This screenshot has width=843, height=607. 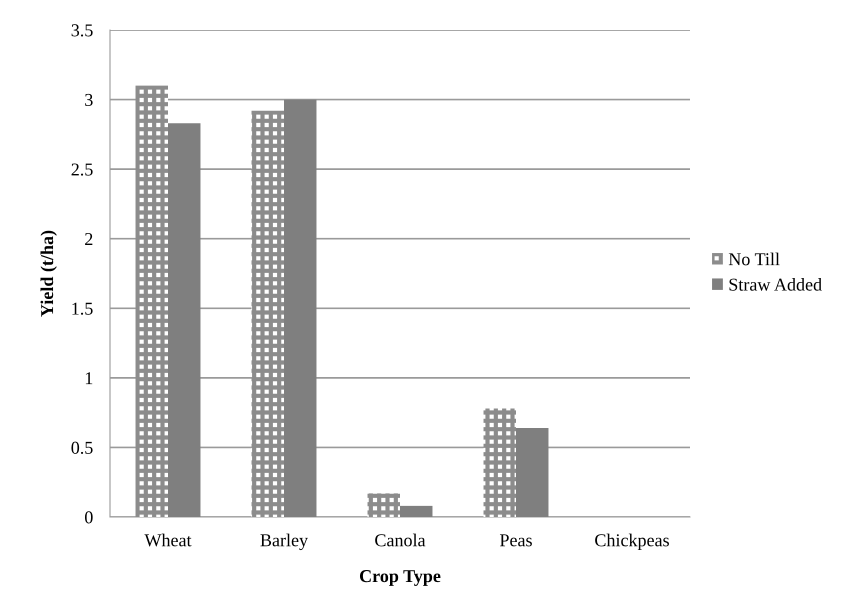 What do you see at coordinates (82, 169) in the screenshot?
I see `y-tick-label: 2.5` at bounding box center [82, 169].